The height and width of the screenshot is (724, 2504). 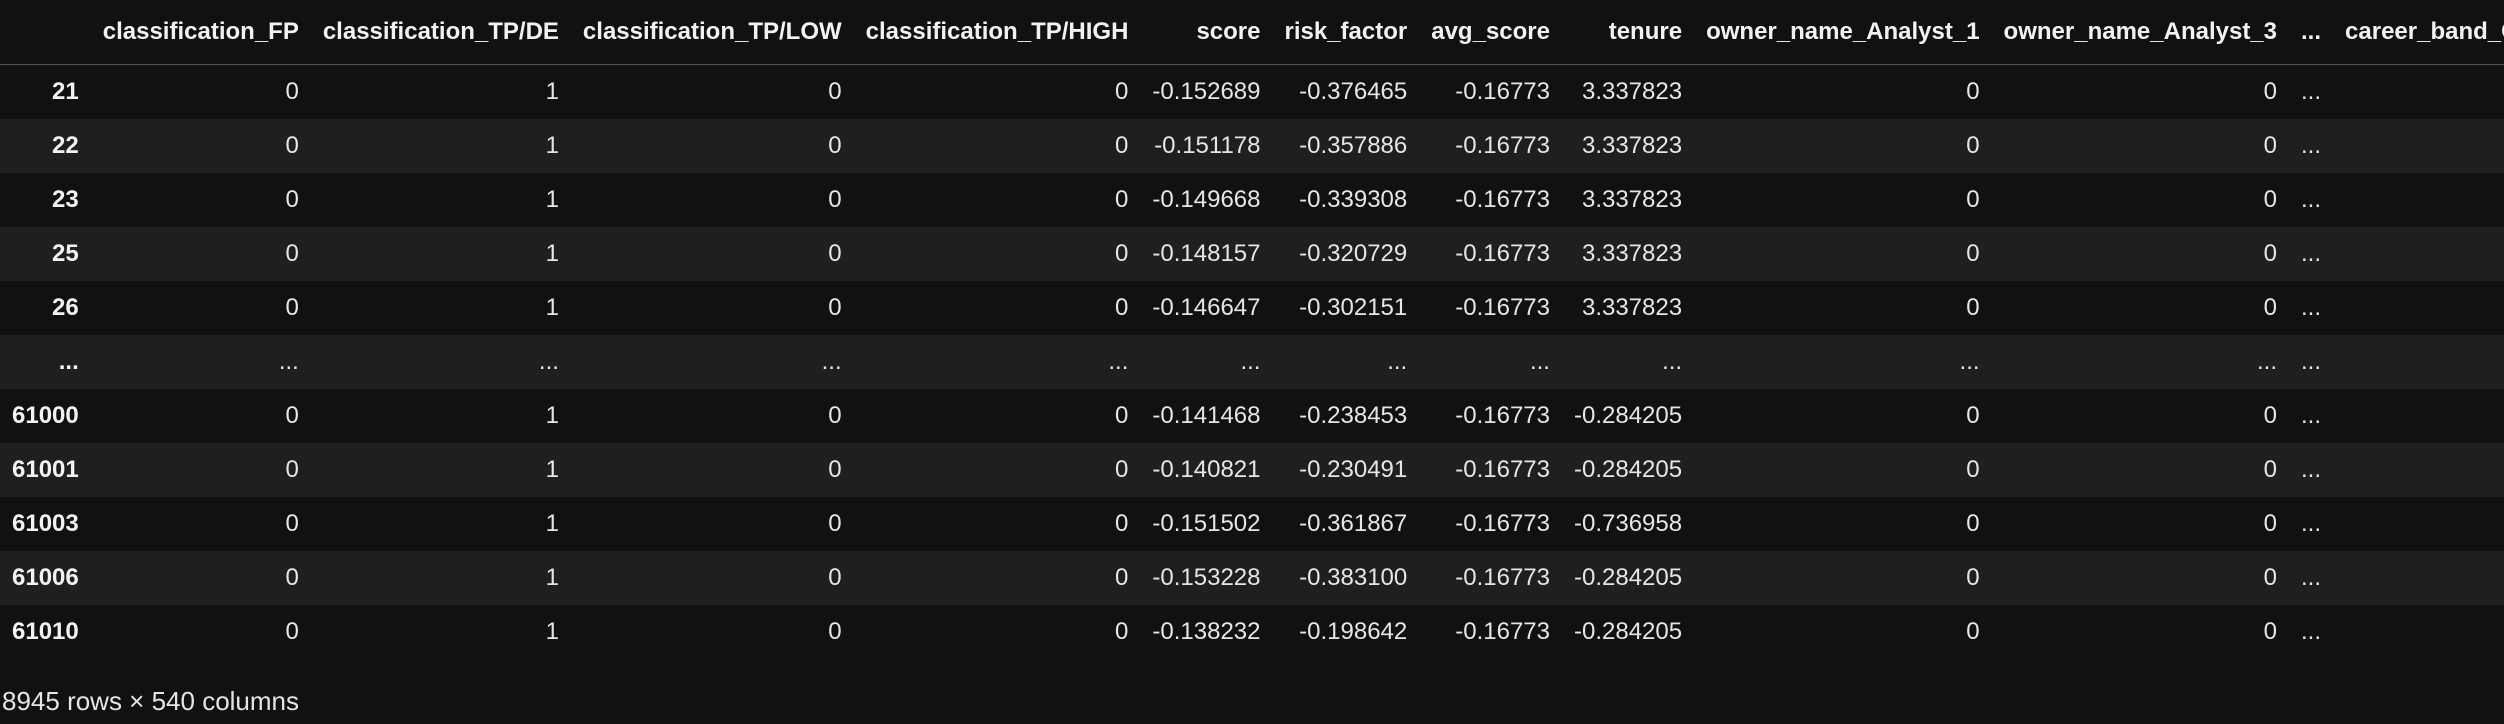 I want to click on table-cell: -0.302151, so click(x=1353, y=307).